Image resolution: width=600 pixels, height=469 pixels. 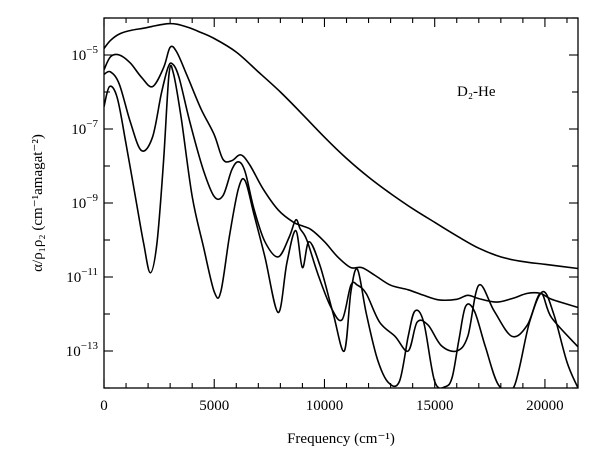 I want to click on x-tick-label: 0, so click(x=104, y=406).